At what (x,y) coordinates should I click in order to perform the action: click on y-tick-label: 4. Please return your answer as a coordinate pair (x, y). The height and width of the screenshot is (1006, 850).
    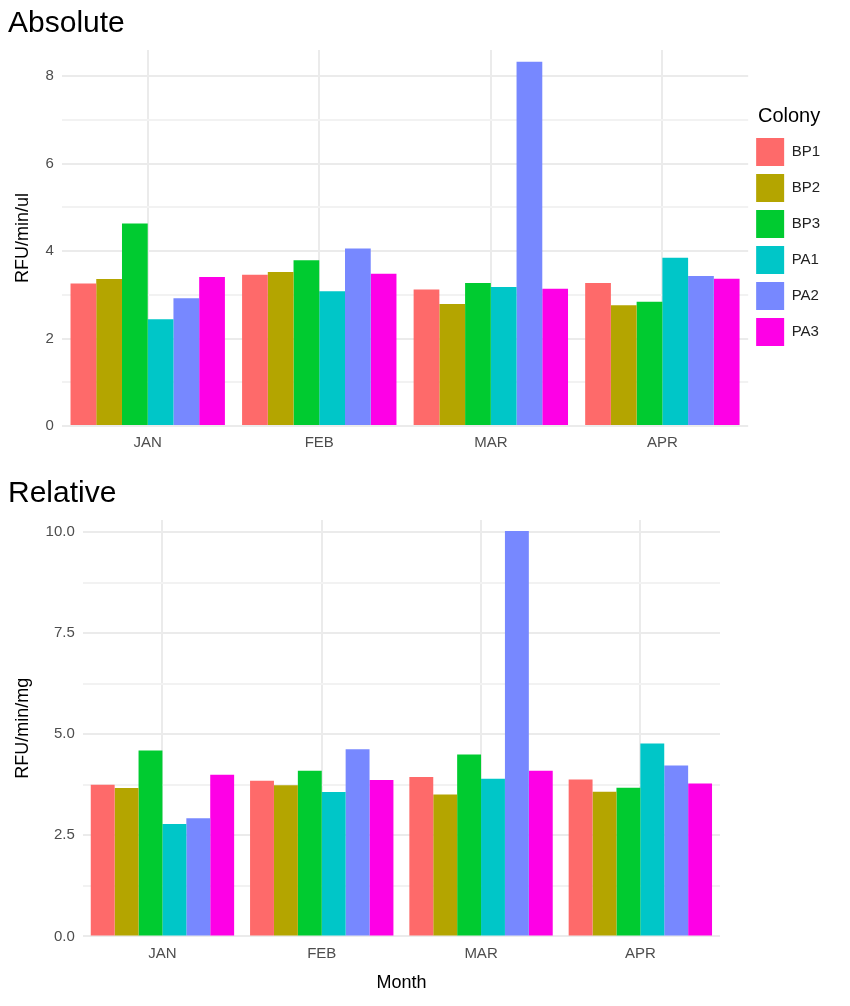
    Looking at the image, I should click on (49, 250).